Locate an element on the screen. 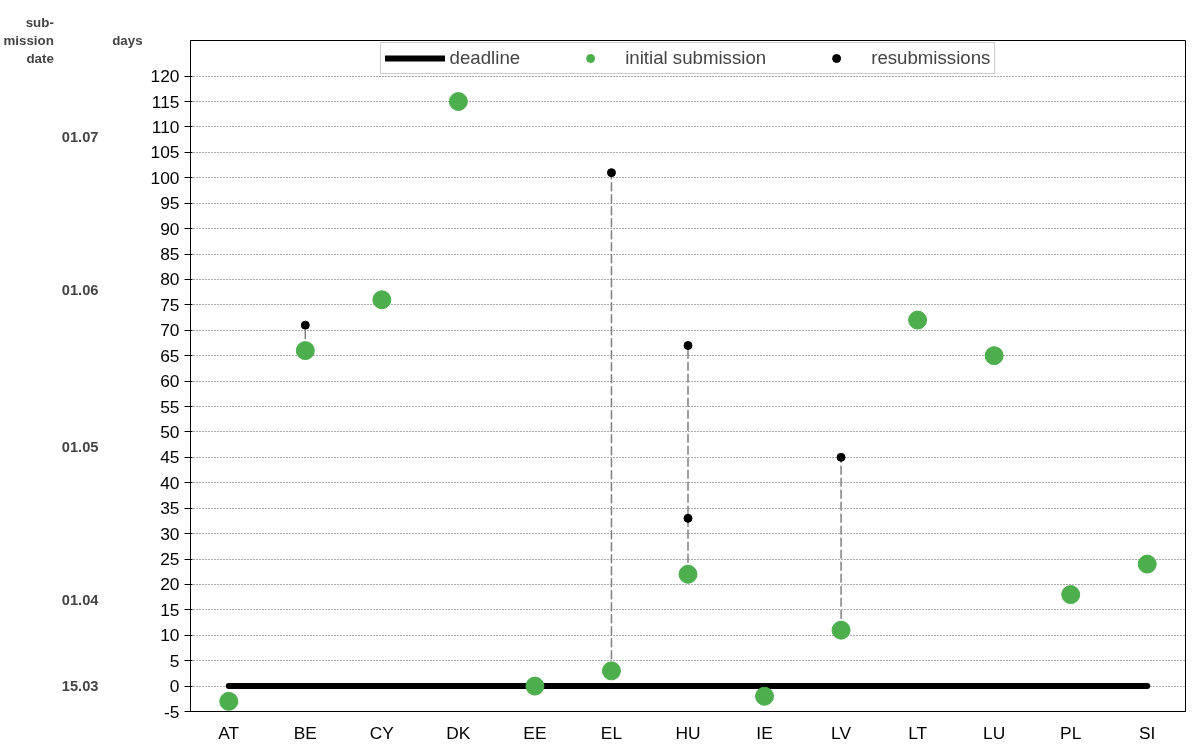 Image resolution: width=1197 pixels, height=754 pixels. x-tick-label: SI is located at coordinates (1147, 732).